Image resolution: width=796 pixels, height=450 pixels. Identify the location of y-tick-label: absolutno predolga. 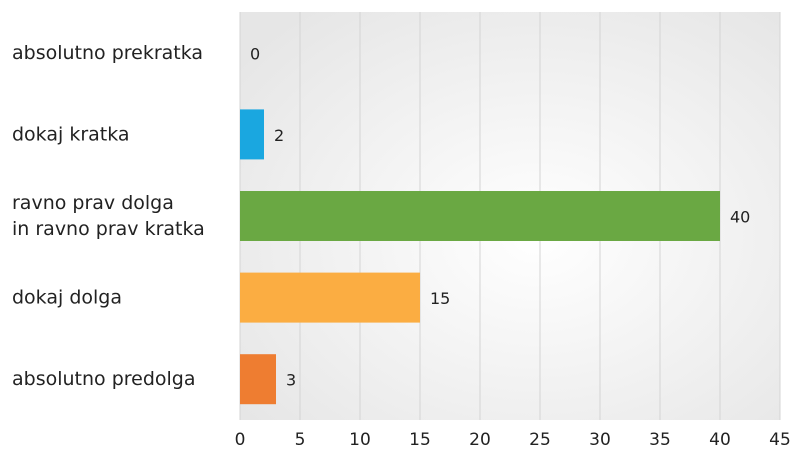
(104, 379).